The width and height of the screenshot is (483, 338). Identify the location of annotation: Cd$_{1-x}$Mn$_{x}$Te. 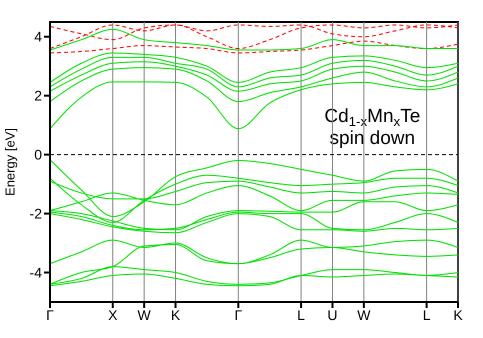
(372, 117).